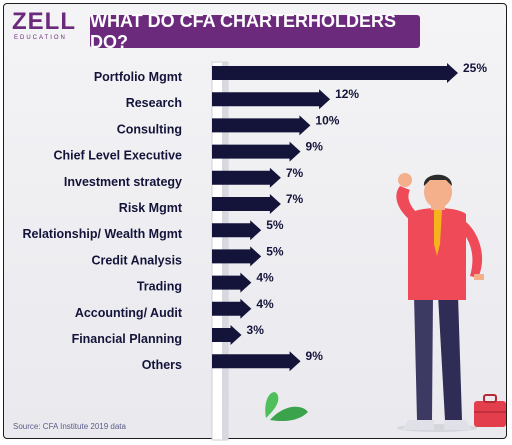 The height and width of the screenshot is (445, 512). Describe the element at coordinates (255, 31) in the screenshot. I see `chart-title: WHAT DO CFA CHARTERHOLDERS DO?` at that location.